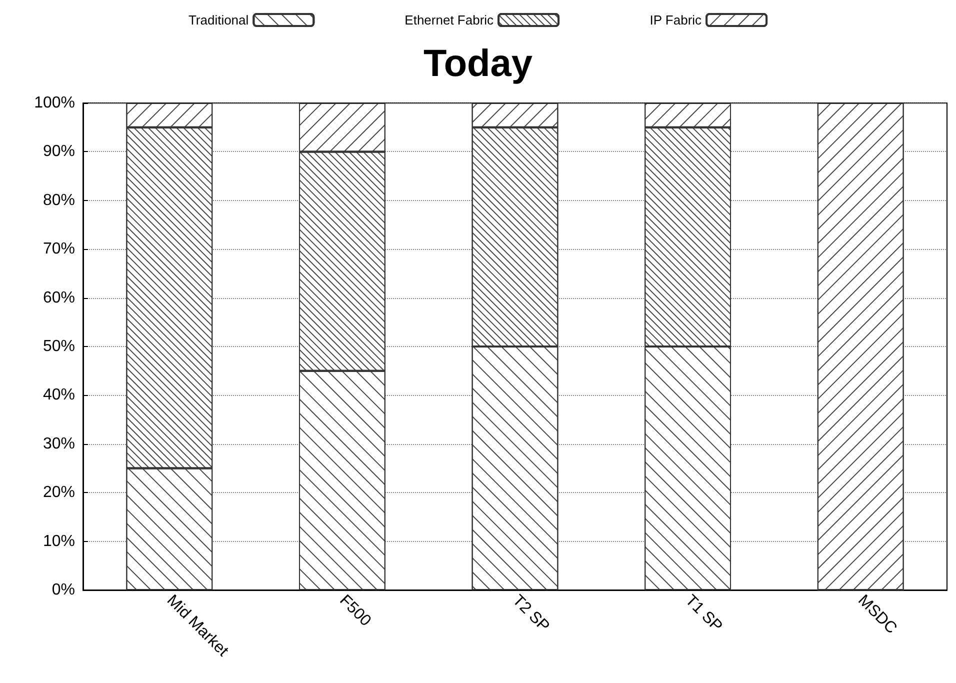 The width and height of the screenshot is (956, 683). What do you see at coordinates (218, 20) in the screenshot?
I see `legend-label: Traditional` at bounding box center [218, 20].